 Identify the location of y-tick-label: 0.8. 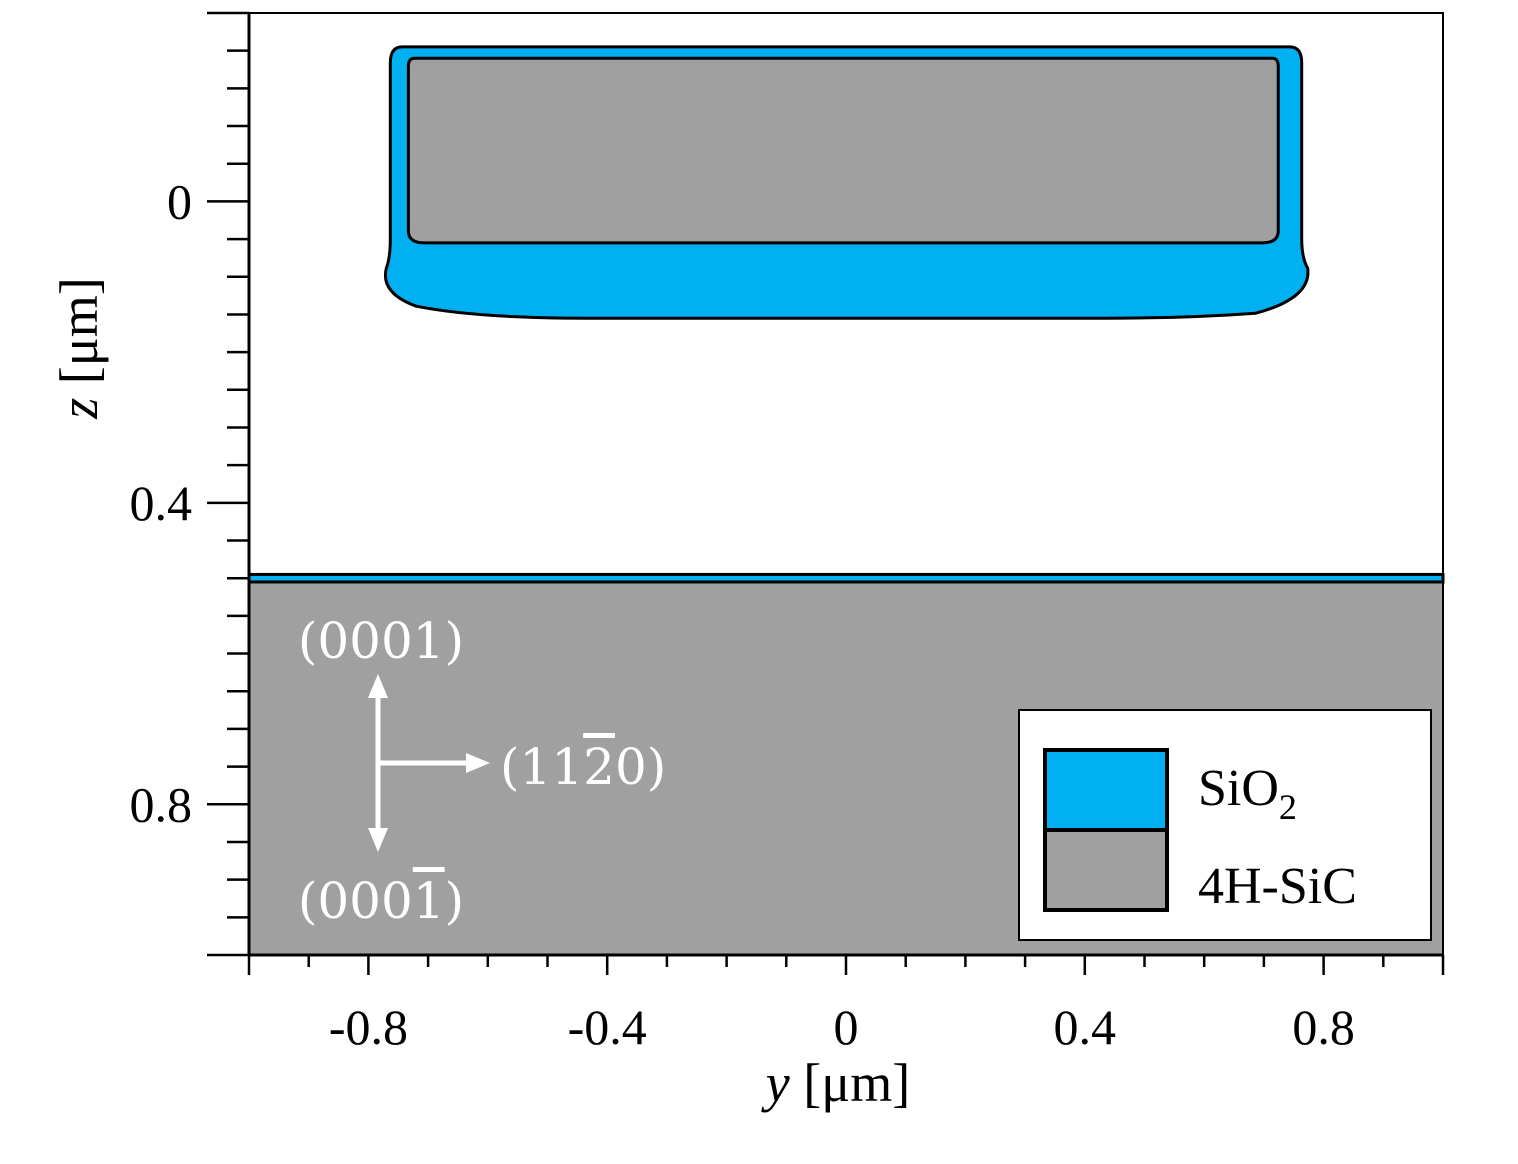
(161, 804).